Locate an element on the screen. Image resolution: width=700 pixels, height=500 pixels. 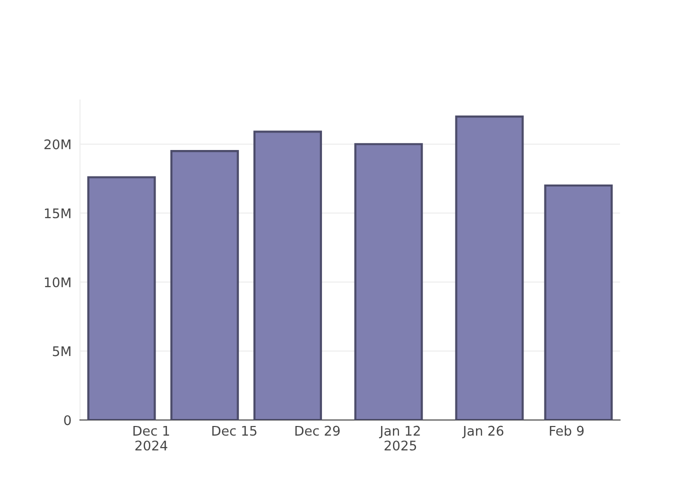
x-tick-label: Jan 26 is located at coordinates (483, 432).